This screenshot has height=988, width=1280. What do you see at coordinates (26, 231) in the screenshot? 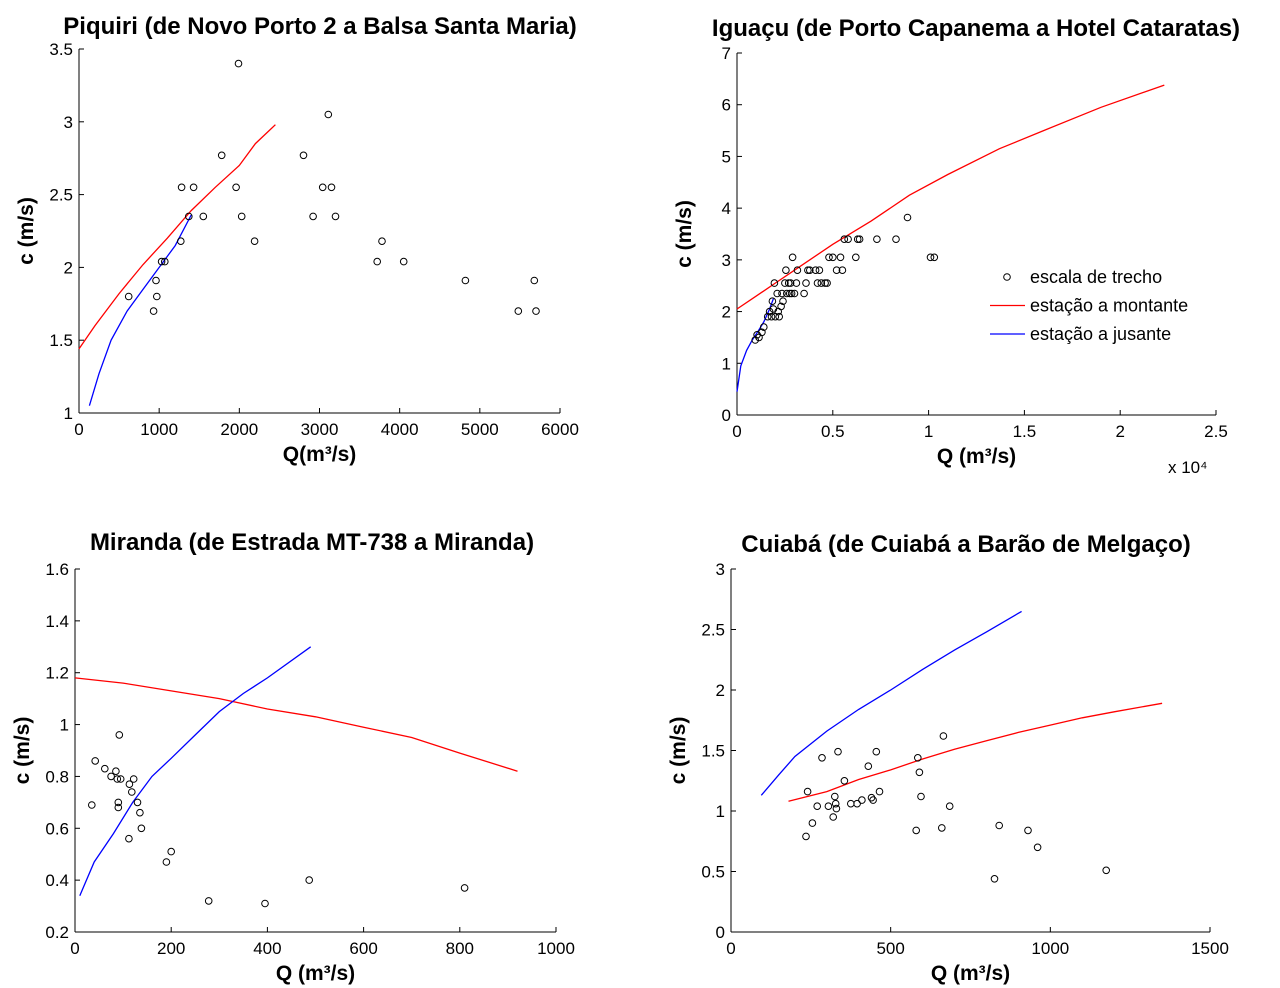
I see `y-axis-label: c (m/s)` at bounding box center [26, 231].